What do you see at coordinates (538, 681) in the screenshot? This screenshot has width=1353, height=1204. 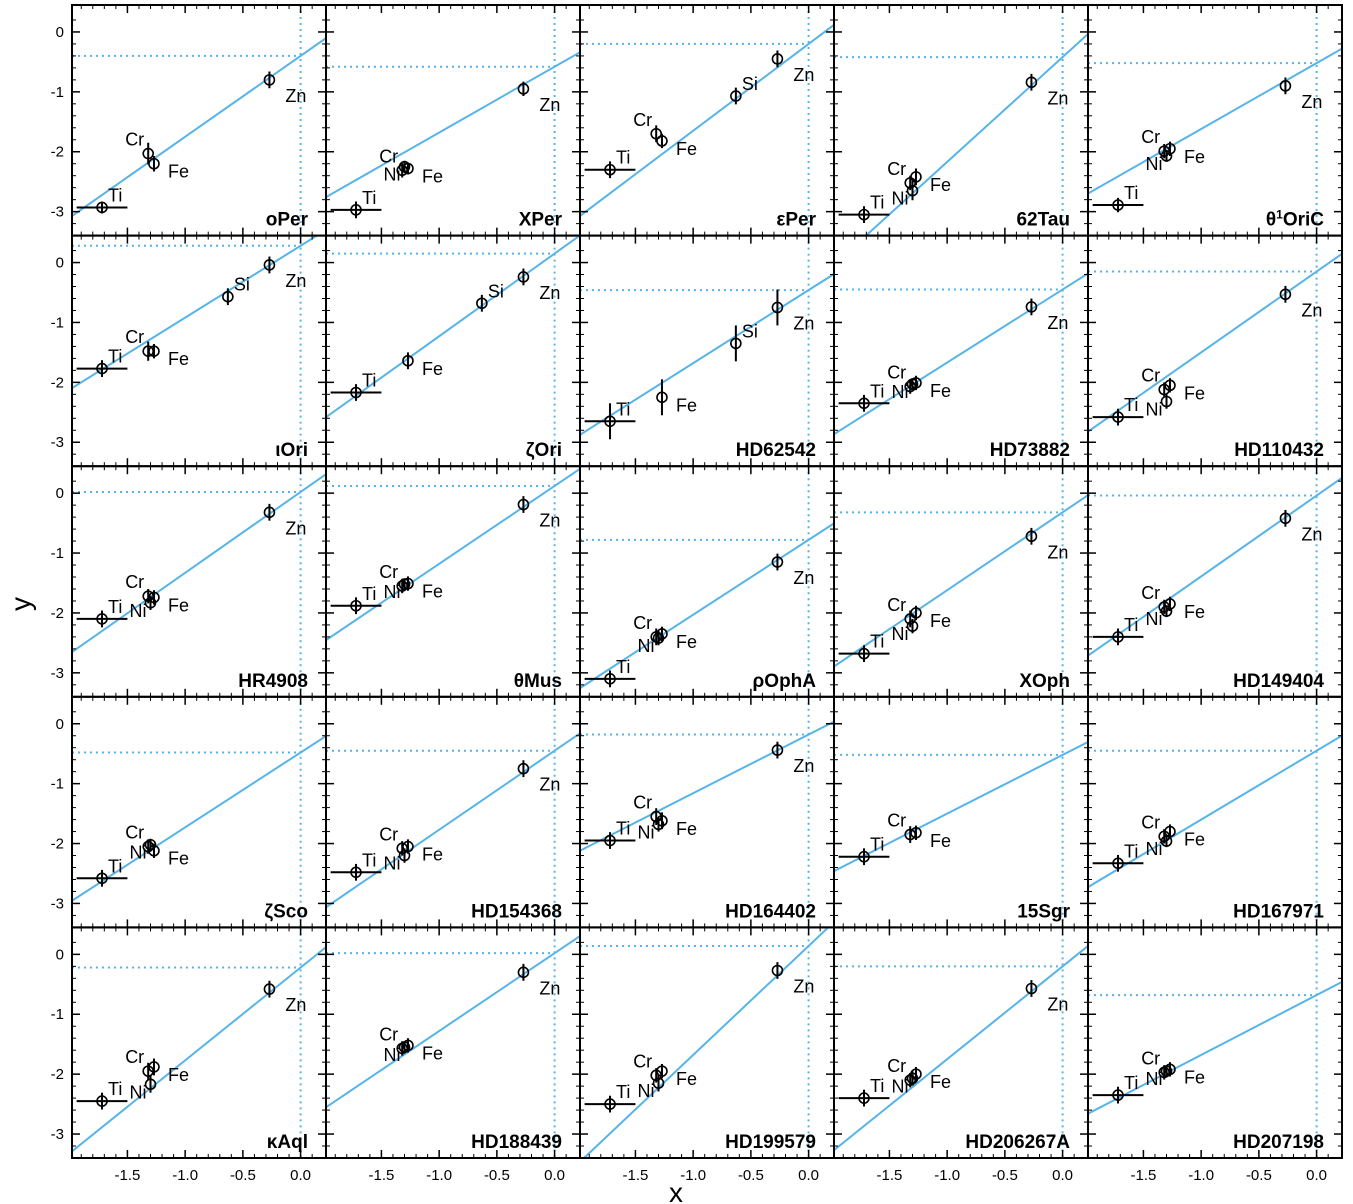 I see `star-label: θMus` at bounding box center [538, 681].